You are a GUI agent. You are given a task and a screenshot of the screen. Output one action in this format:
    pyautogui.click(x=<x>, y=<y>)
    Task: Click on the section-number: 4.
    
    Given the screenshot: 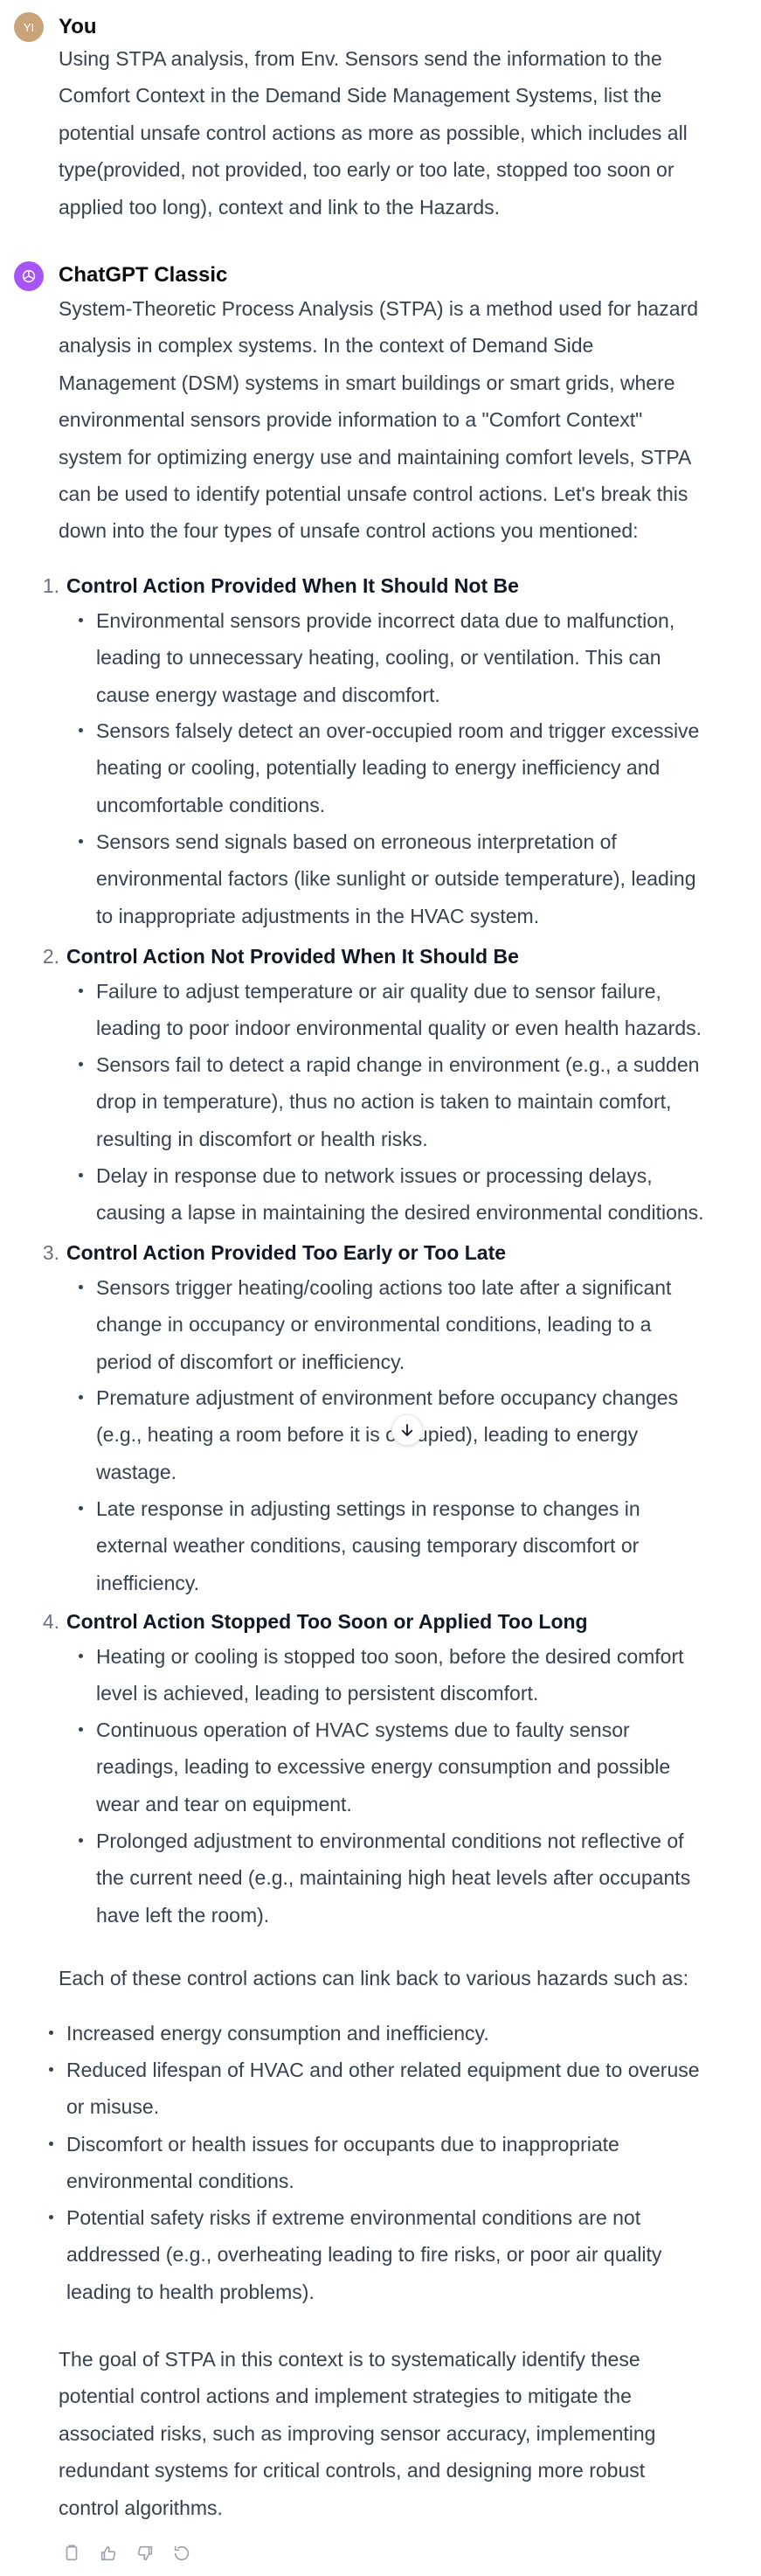 What is the action you would take?
    pyautogui.click(x=50, y=1621)
    